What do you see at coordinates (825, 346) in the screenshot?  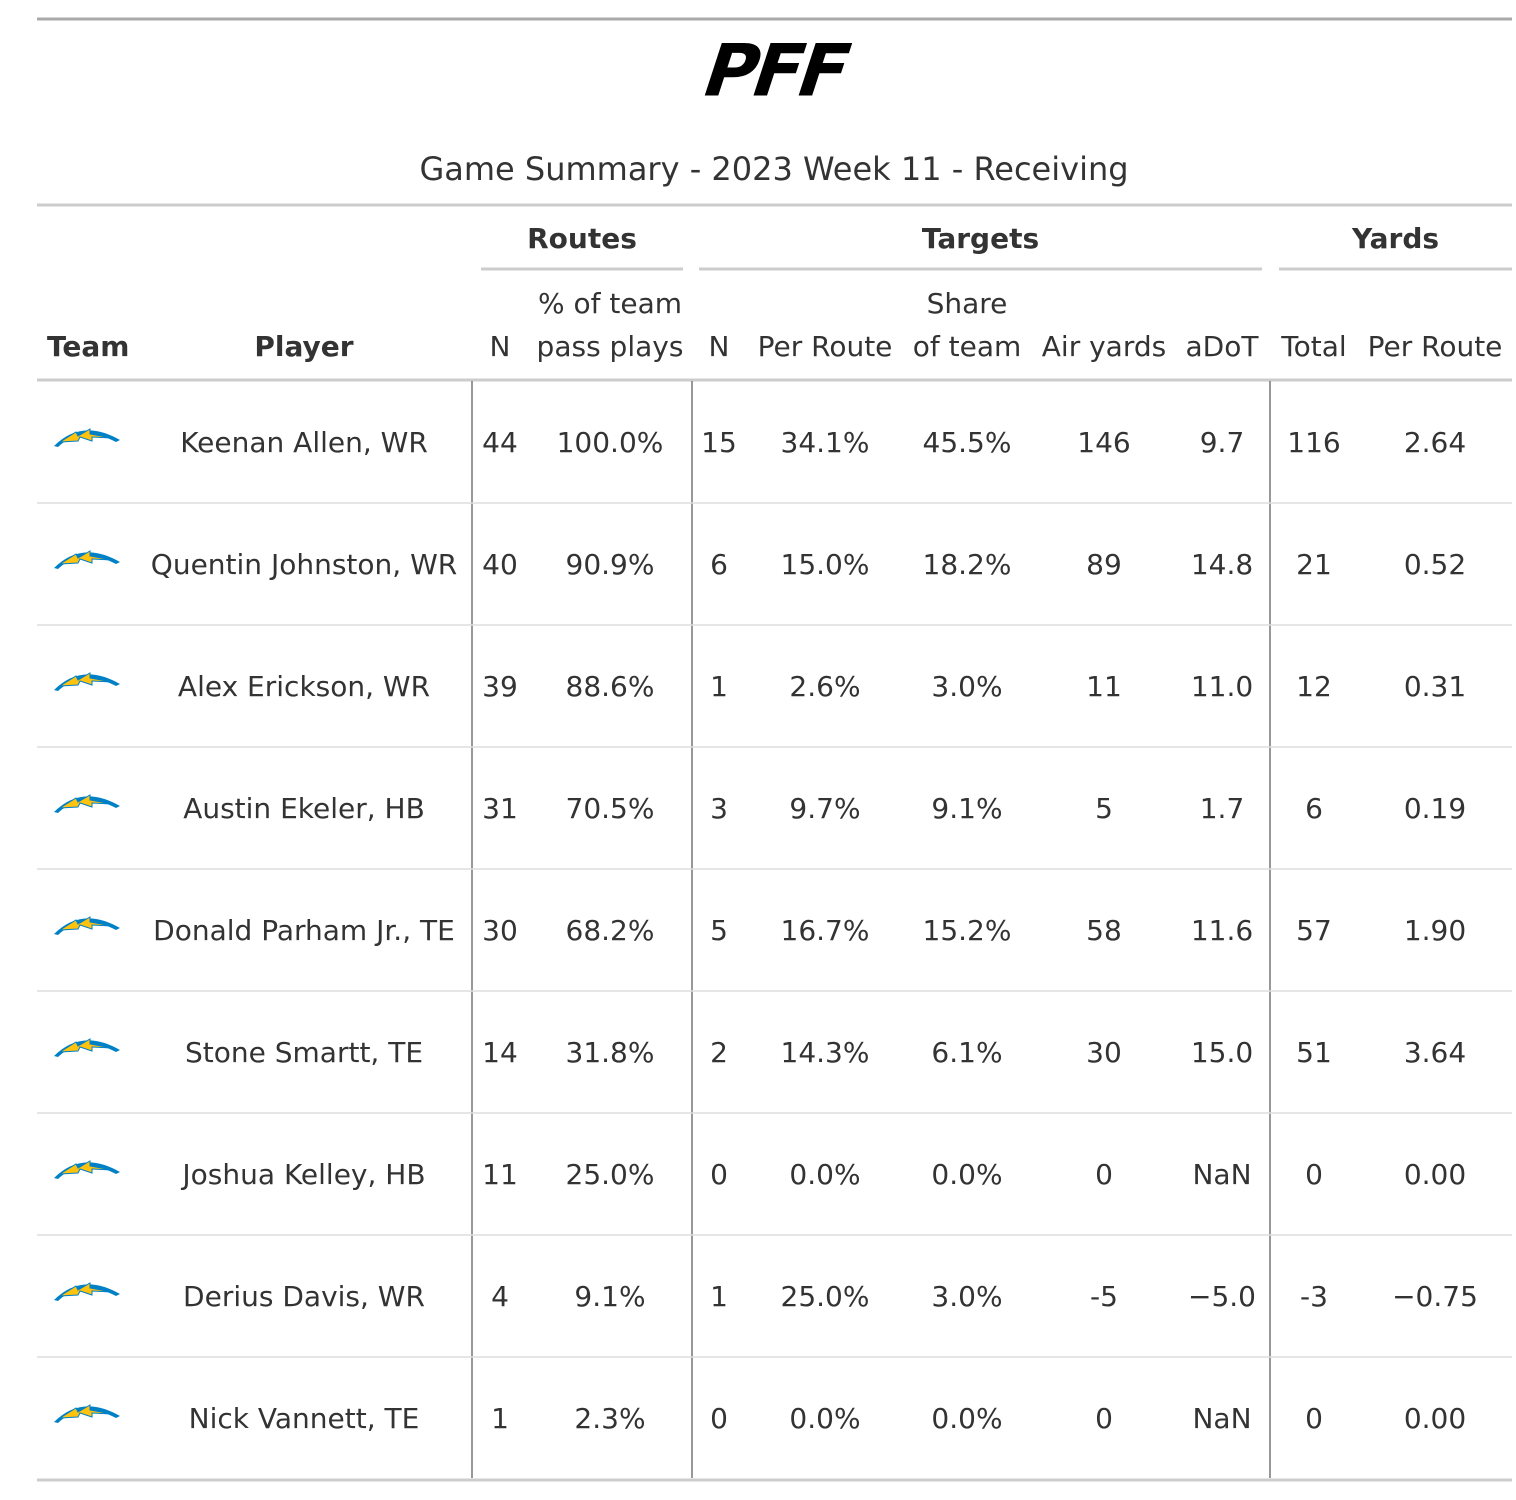 I see `column-header: Per Route` at bounding box center [825, 346].